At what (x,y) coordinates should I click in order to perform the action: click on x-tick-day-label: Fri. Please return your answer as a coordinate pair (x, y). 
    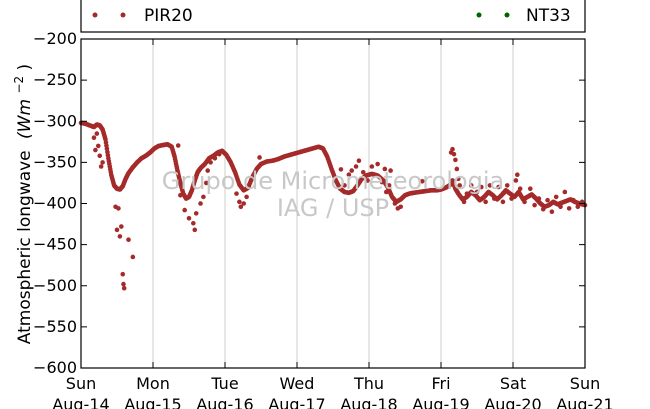
    Looking at the image, I should click on (440, 383).